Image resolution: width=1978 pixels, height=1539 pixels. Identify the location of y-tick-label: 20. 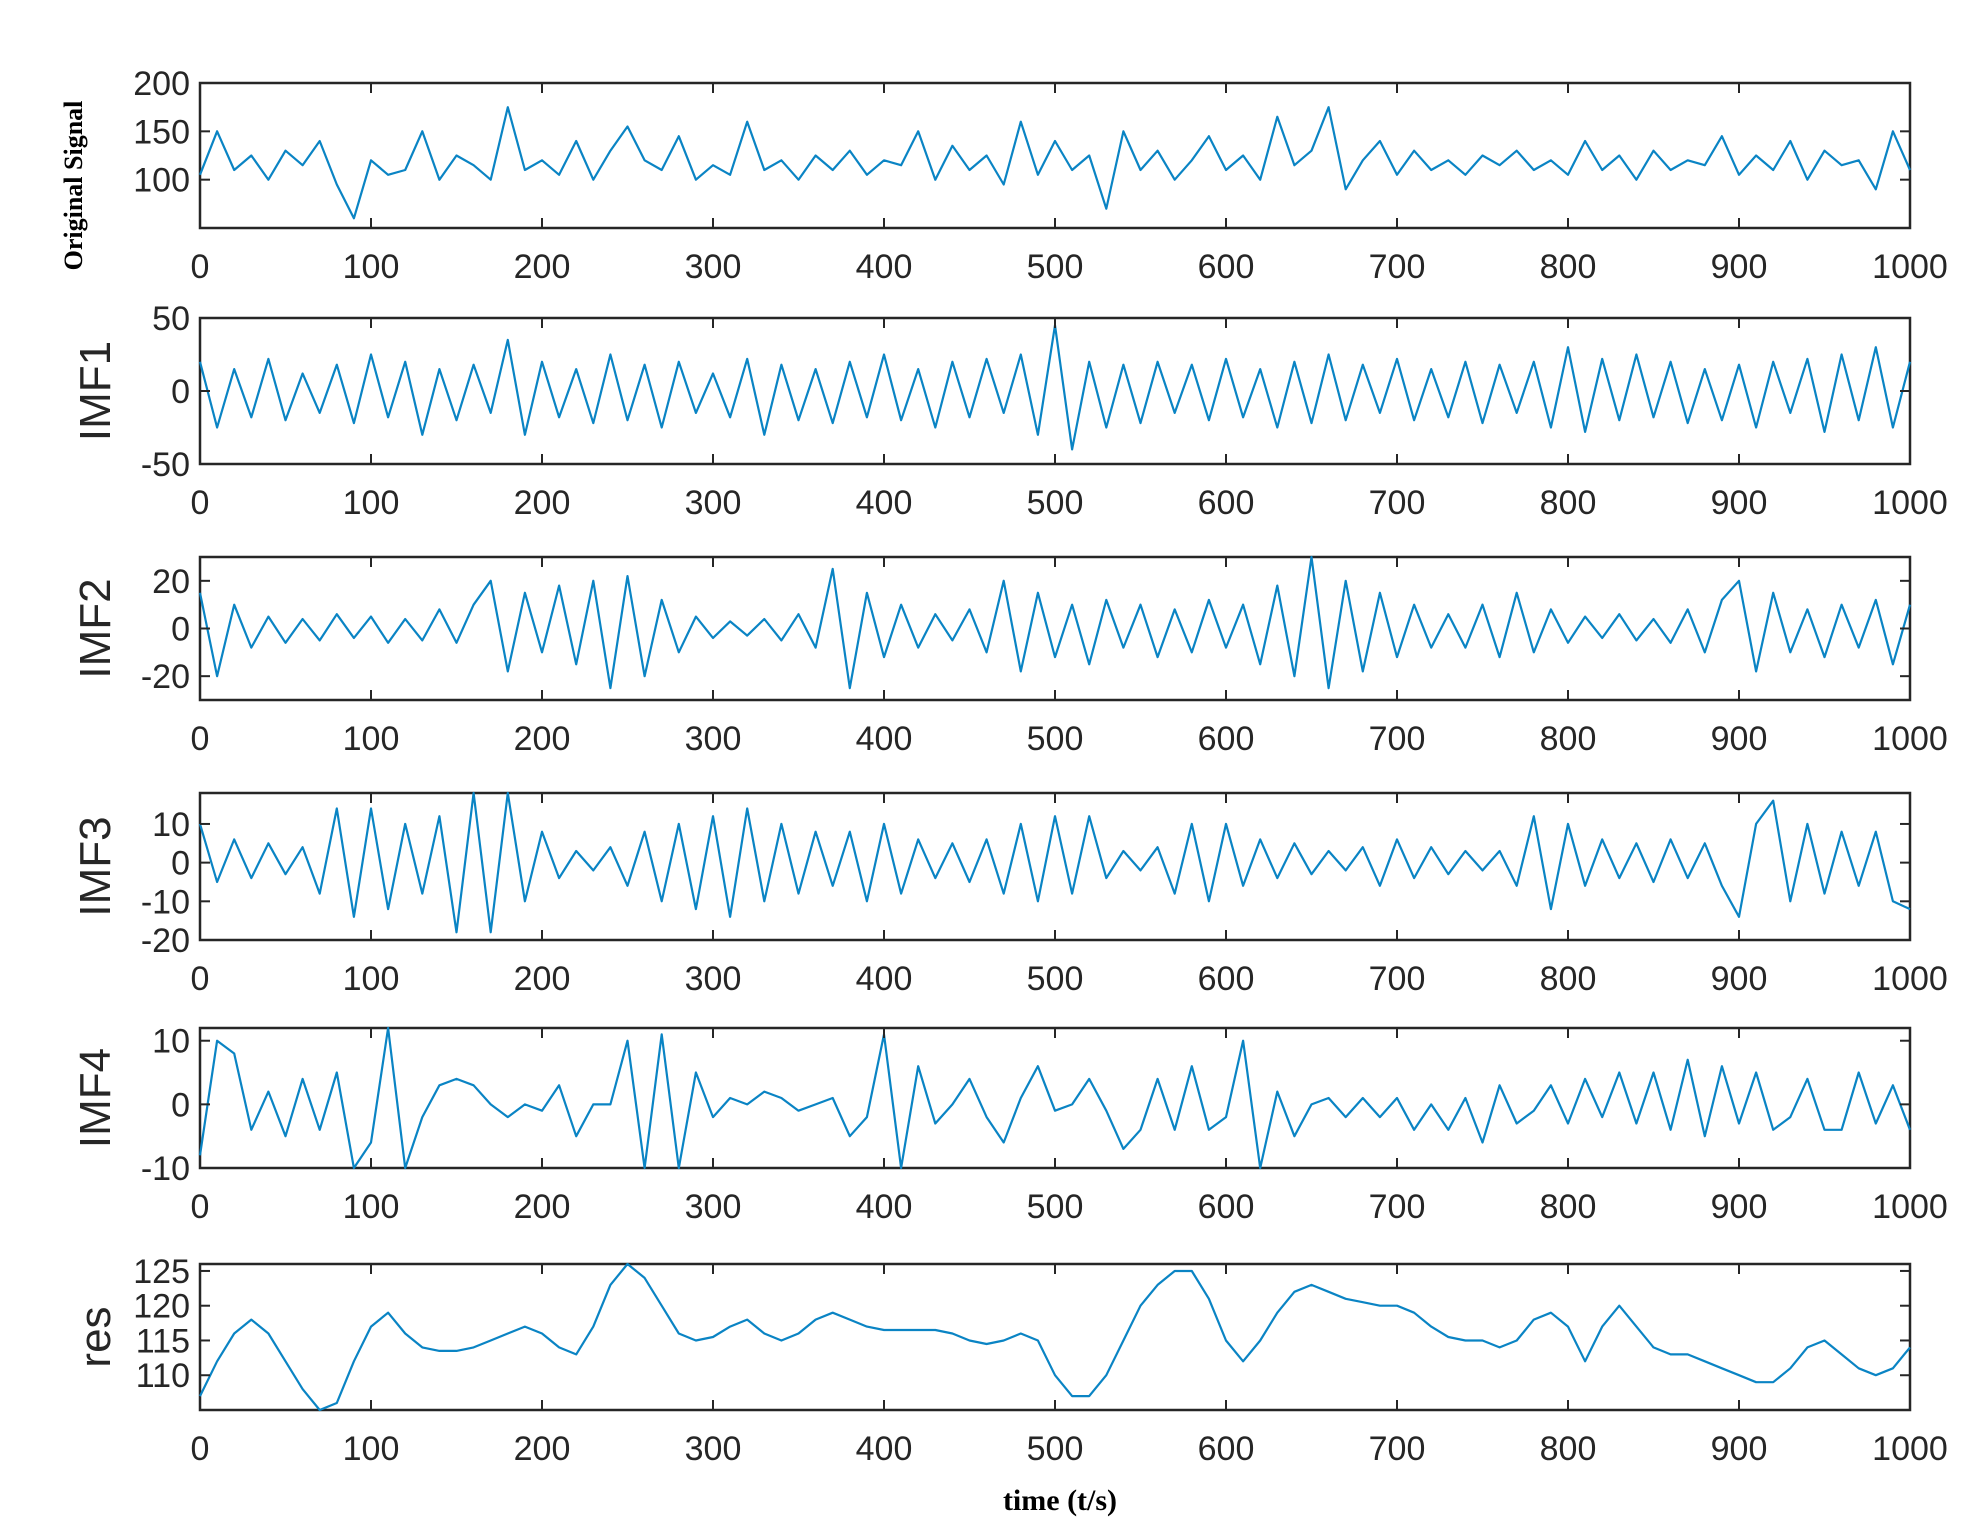
(171, 582).